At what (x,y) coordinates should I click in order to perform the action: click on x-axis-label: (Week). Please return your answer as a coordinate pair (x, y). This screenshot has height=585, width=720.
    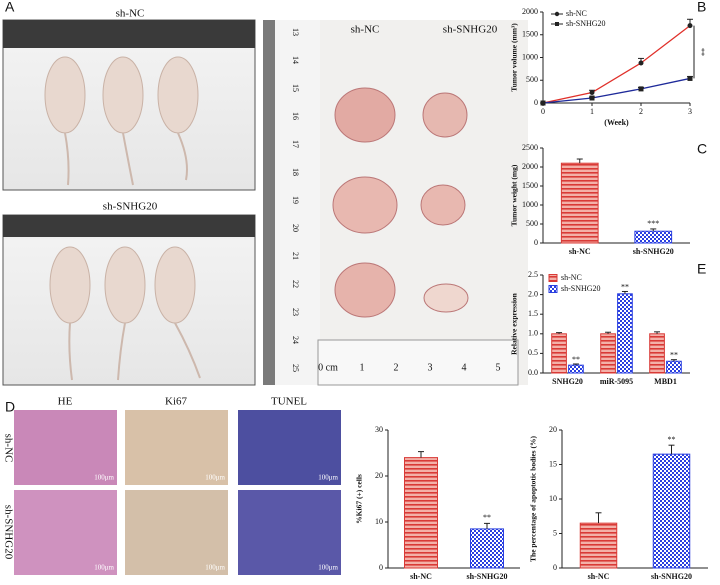
    Looking at the image, I should click on (616, 122).